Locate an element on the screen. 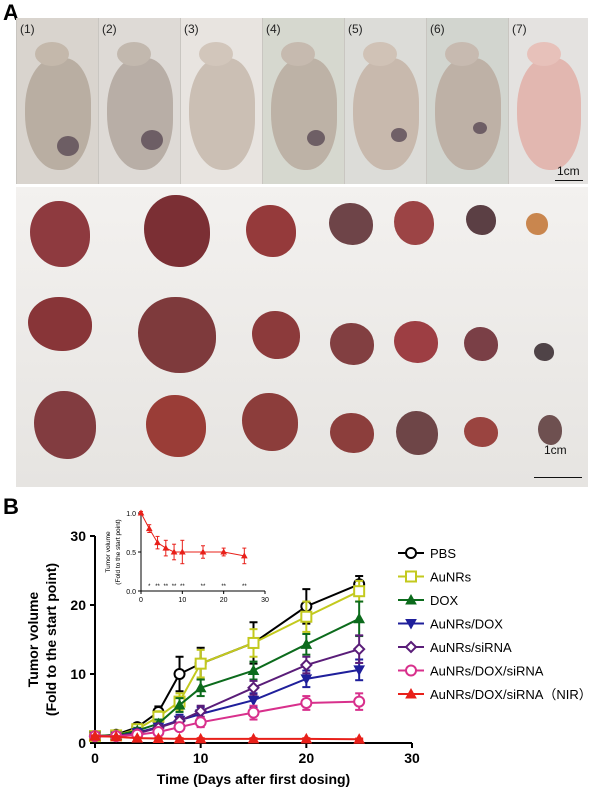 Image resolution: width=596 pixels, height=798 pixels. mouse-label: (7) is located at coordinates (519, 29).